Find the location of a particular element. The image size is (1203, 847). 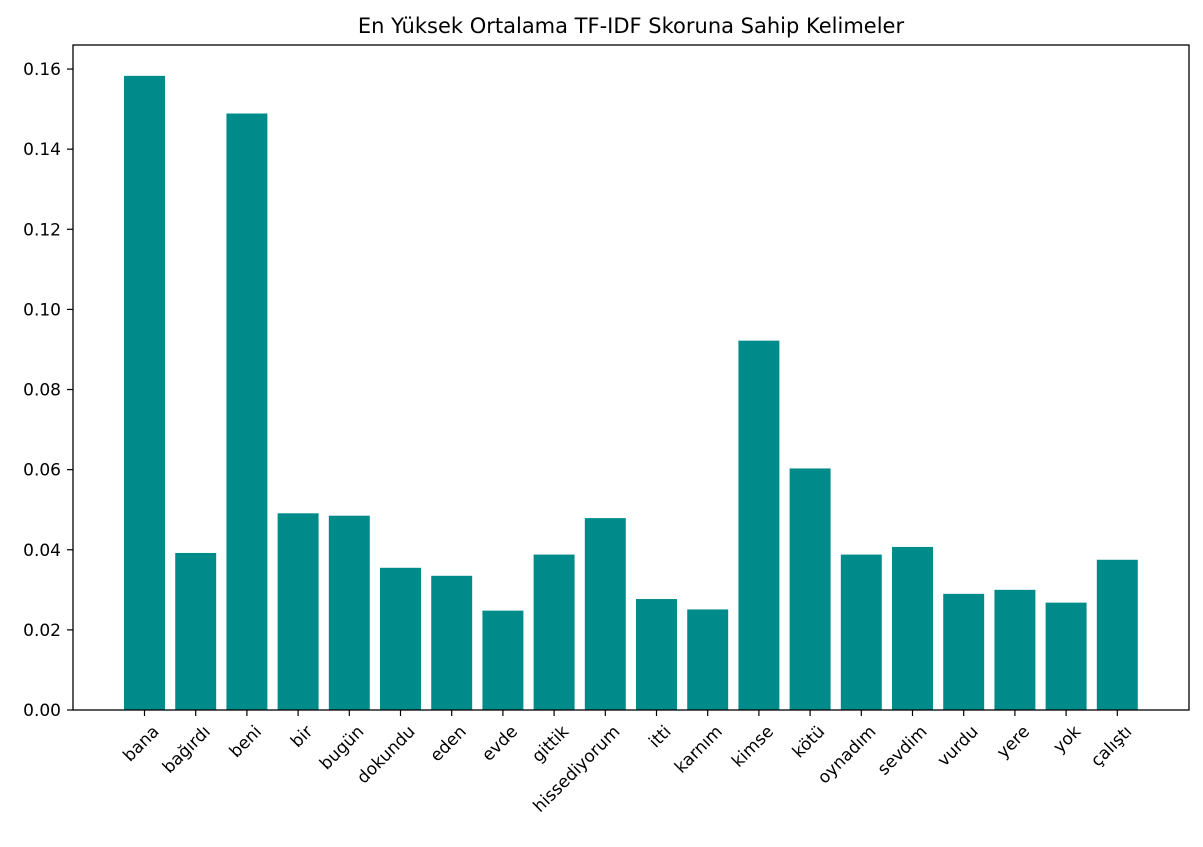

bar-vurdu is located at coordinates (964, 651).